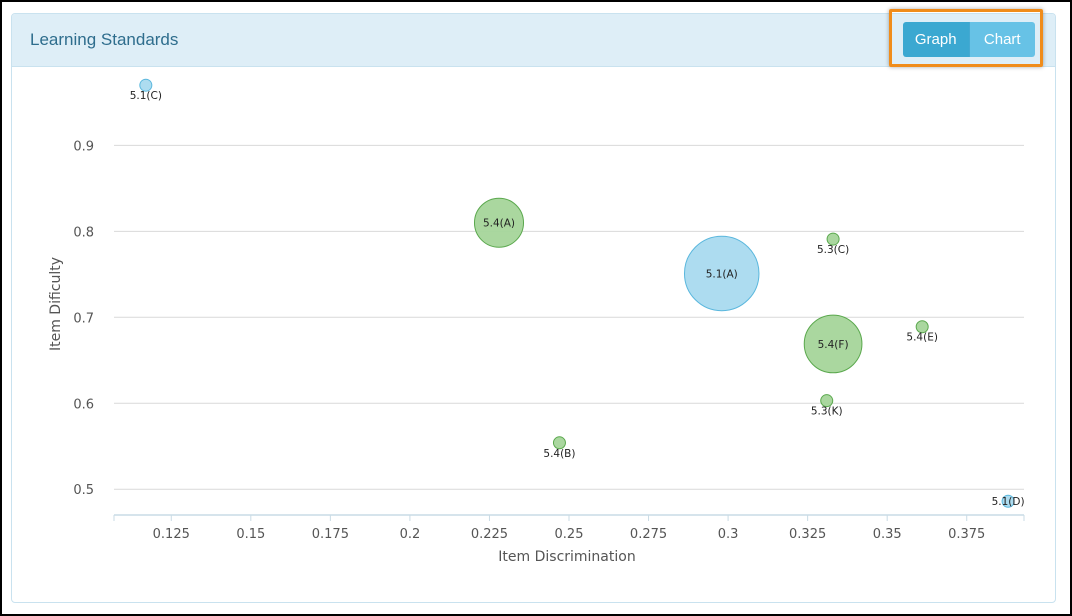 The height and width of the screenshot is (616, 1072). What do you see at coordinates (171, 534) in the screenshot?
I see `x-tick-label: 0.125` at bounding box center [171, 534].